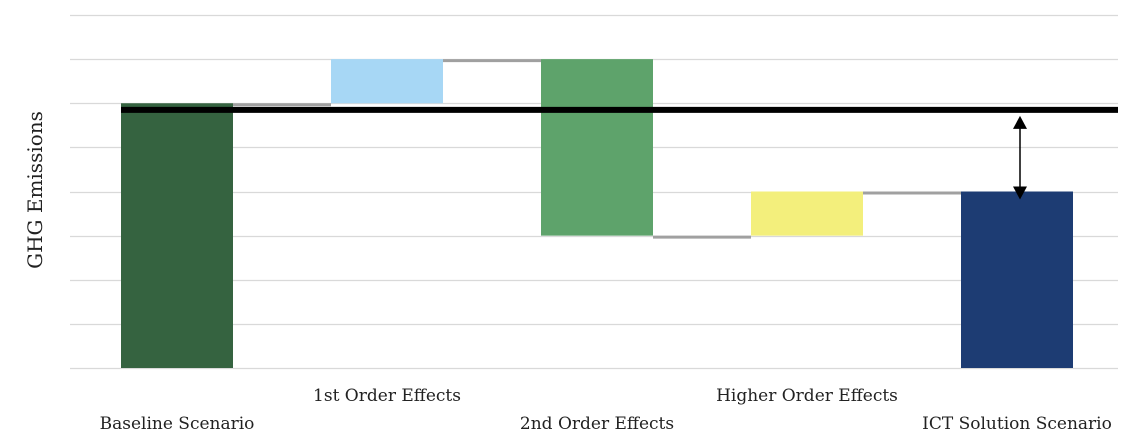 The height and width of the screenshot is (434, 1130). What do you see at coordinates (1017, 279) in the screenshot?
I see `bar-ict-solution-scenario` at bounding box center [1017, 279].